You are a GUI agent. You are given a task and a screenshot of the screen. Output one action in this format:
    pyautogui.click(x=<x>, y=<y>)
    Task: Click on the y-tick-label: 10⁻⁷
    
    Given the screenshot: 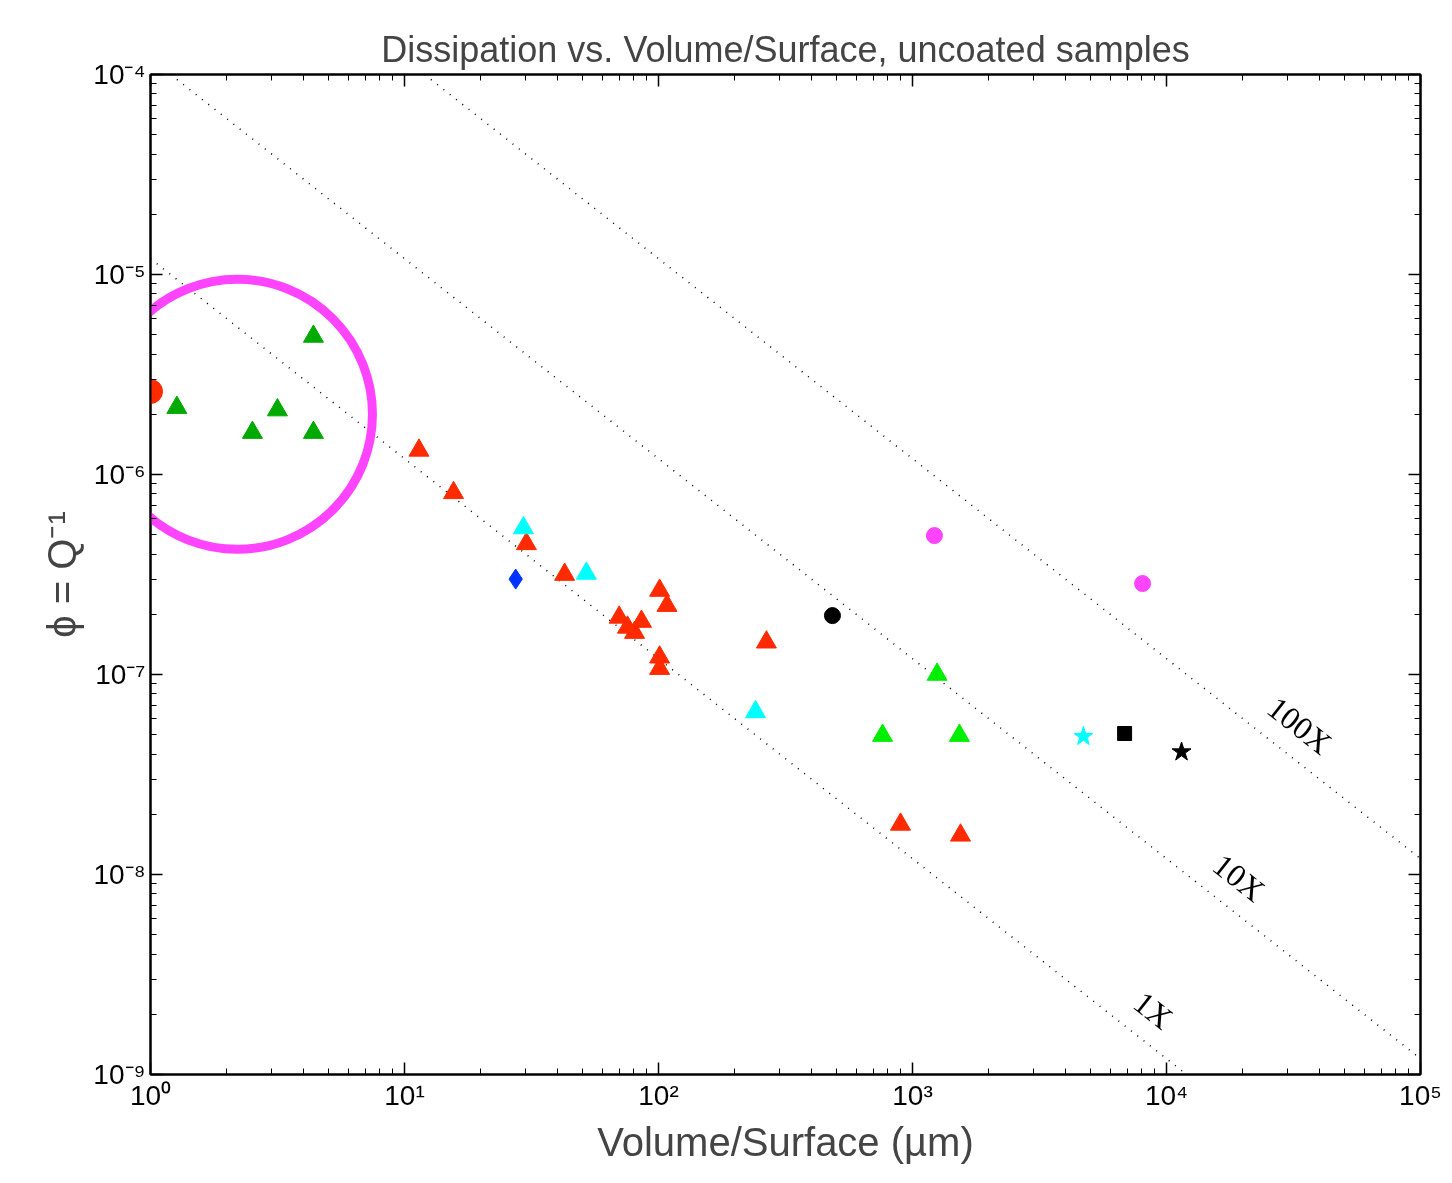 What is the action you would take?
    pyautogui.click(x=120, y=674)
    